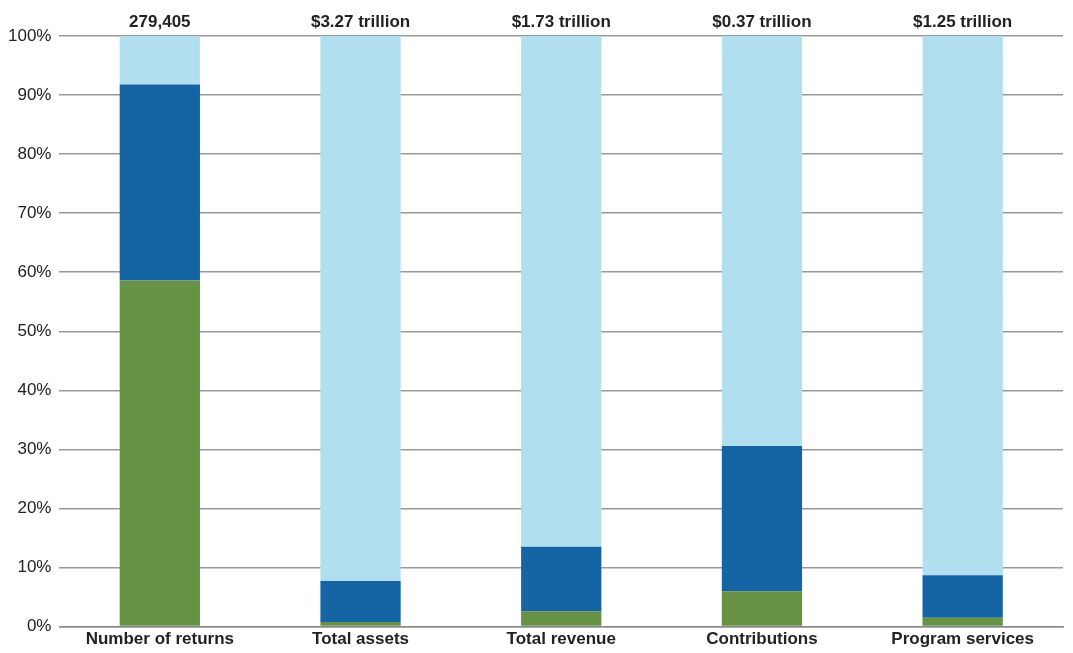 The image size is (1073, 653). What do you see at coordinates (762, 639) in the screenshot?
I see `x-tick-label: Contributions` at bounding box center [762, 639].